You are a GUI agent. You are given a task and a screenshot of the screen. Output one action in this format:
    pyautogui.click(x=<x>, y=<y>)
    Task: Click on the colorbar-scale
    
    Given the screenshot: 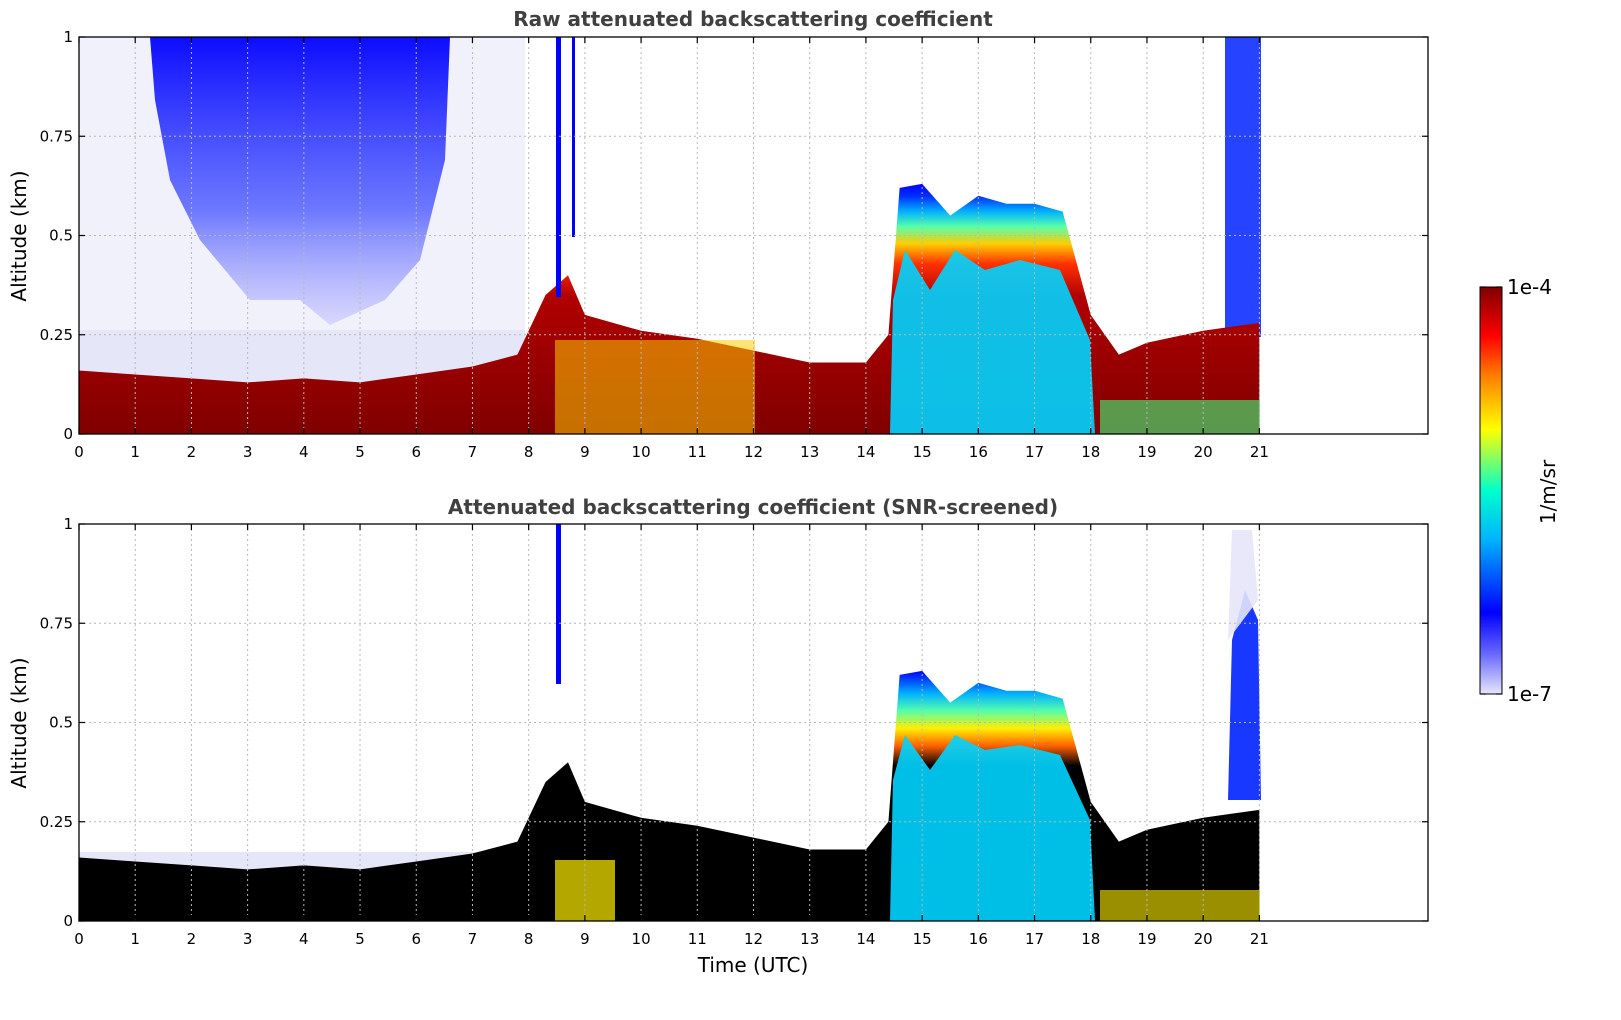 What is the action you would take?
    pyautogui.click(x=1491, y=490)
    